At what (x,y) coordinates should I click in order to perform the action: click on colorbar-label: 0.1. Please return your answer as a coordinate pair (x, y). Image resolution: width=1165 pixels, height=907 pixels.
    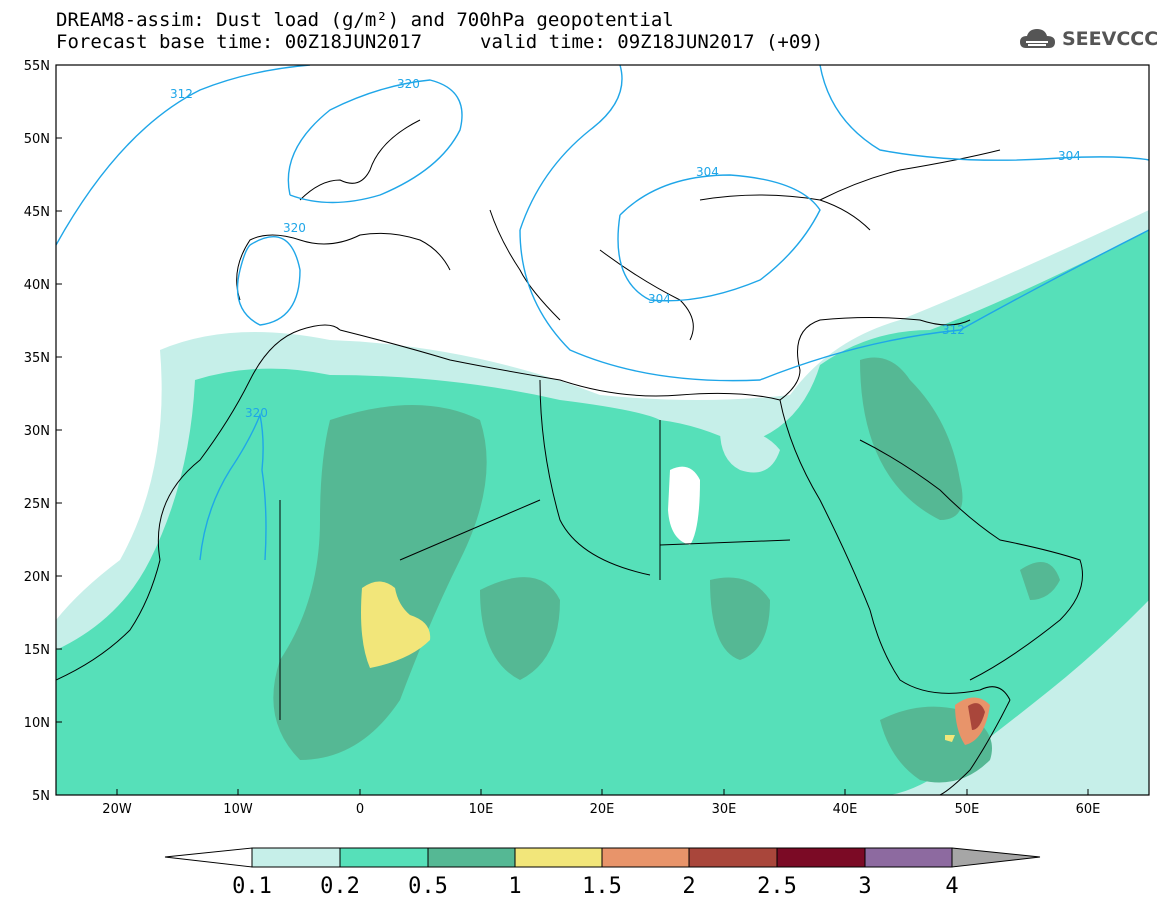
    Looking at the image, I should click on (252, 886).